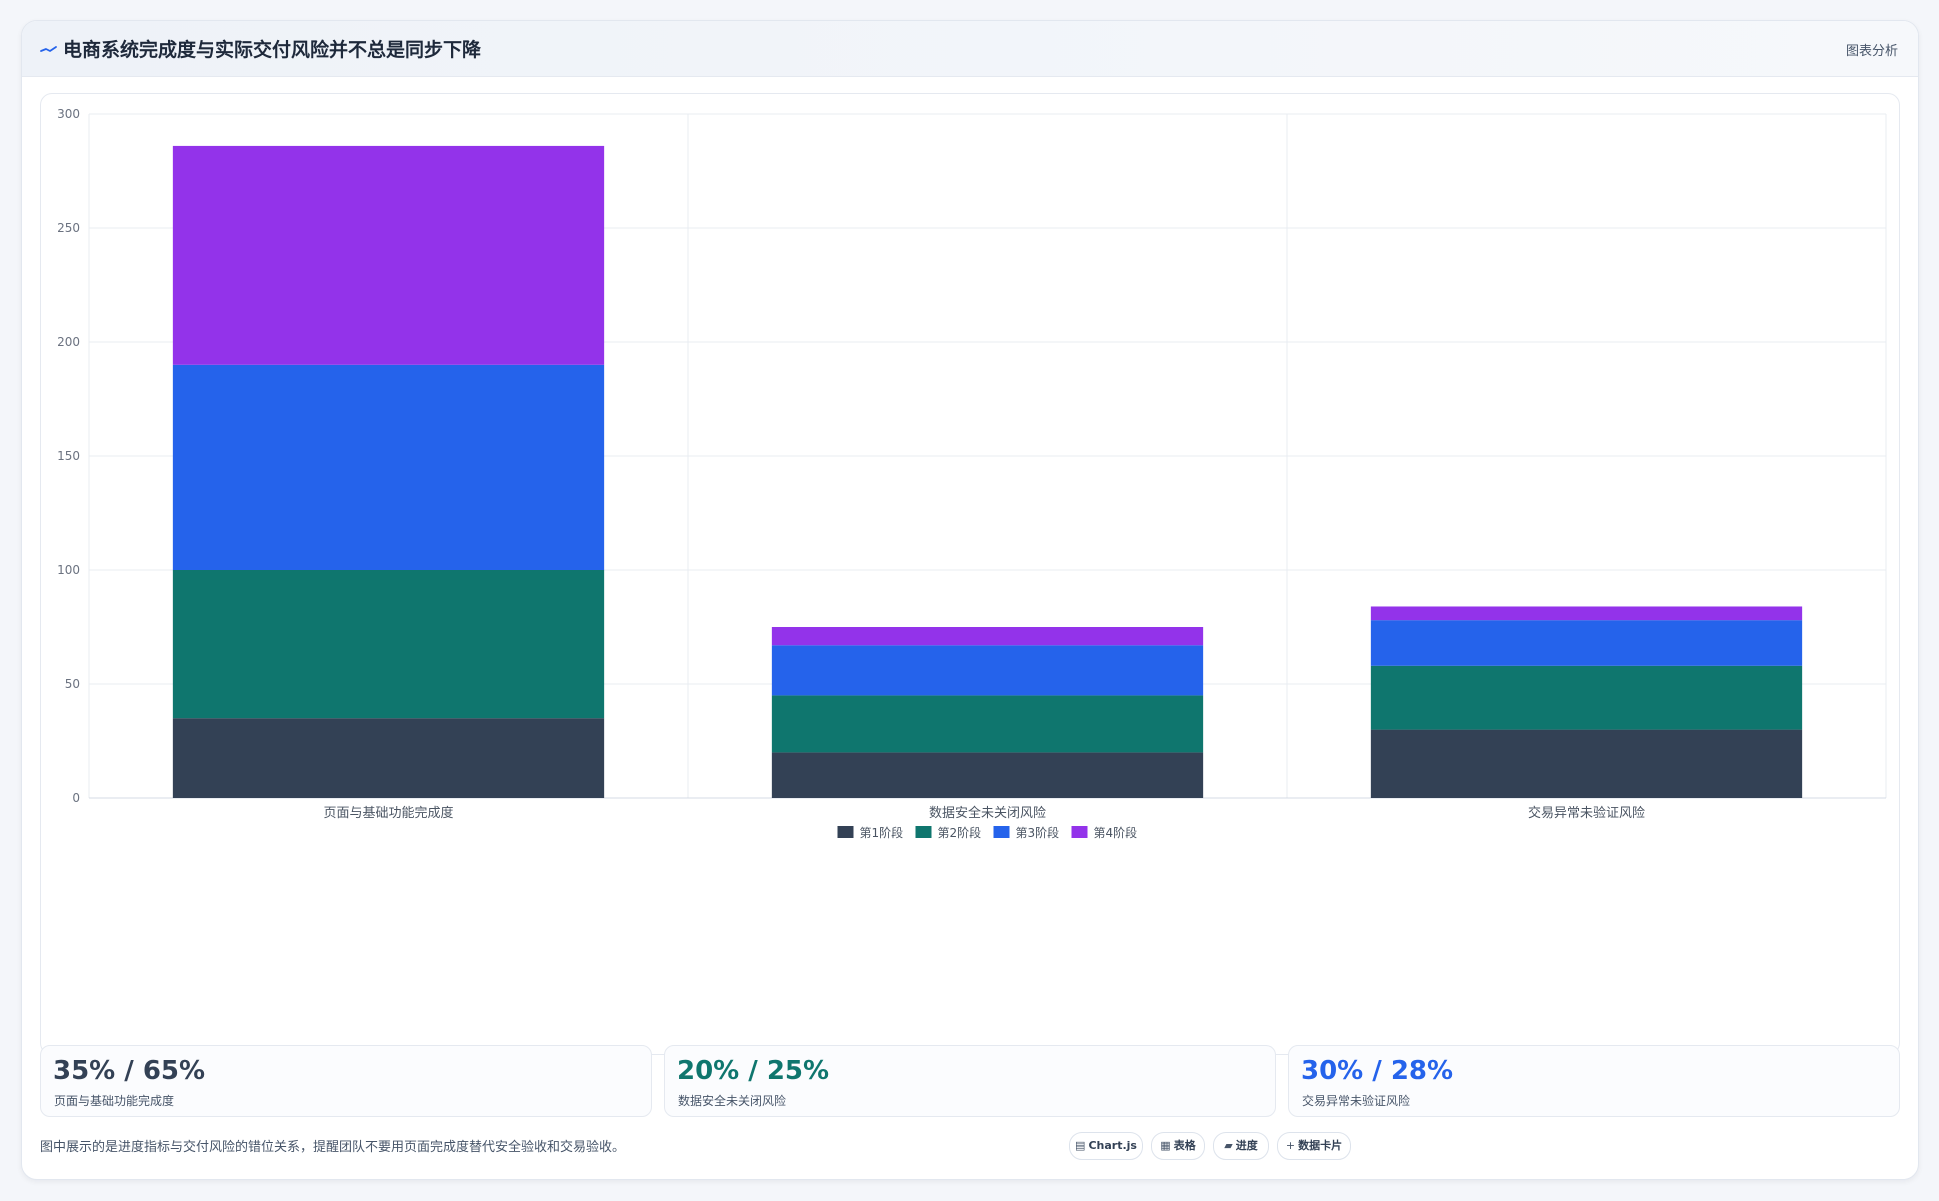  What do you see at coordinates (1080, 1145) in the screenshot?
I see `chart-icon: ▤` at bounding box center [1080, 1145].